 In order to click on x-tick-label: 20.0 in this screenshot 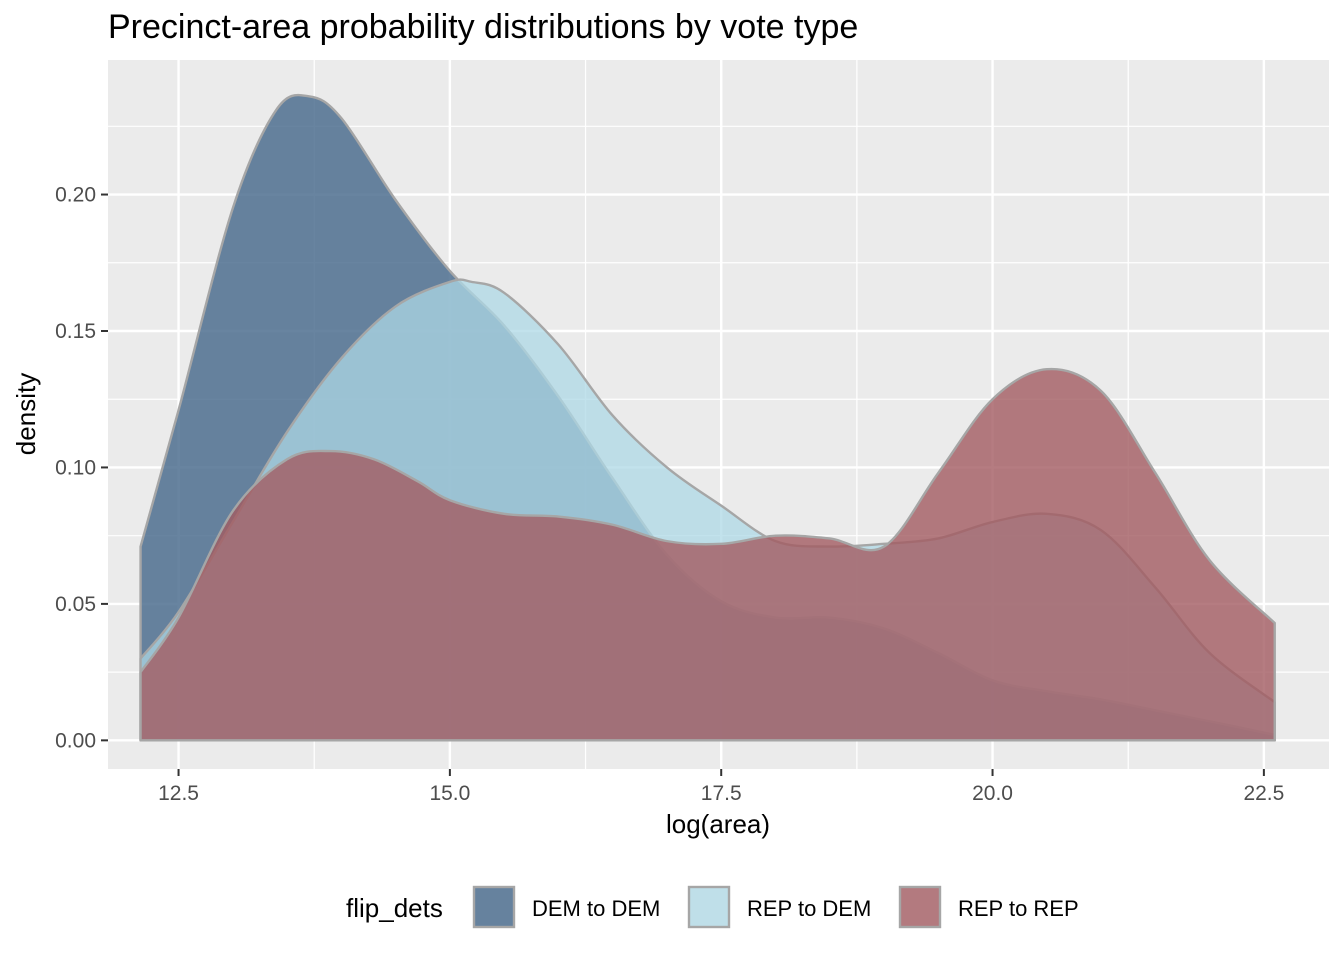, I will do `click(992, 793)`.